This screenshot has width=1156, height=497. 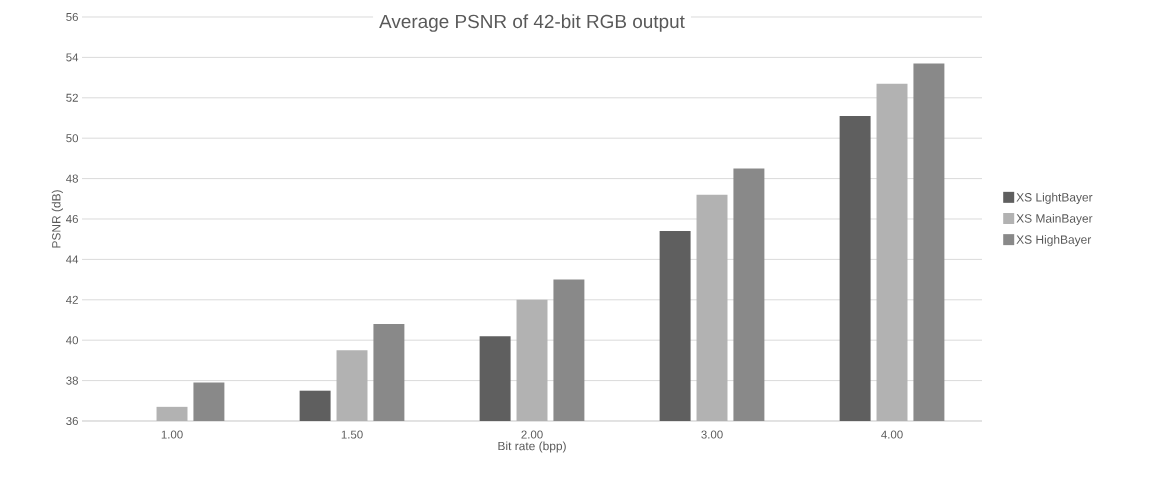 I want to click on y-tick-label: 44, so click(x=72, y=259).